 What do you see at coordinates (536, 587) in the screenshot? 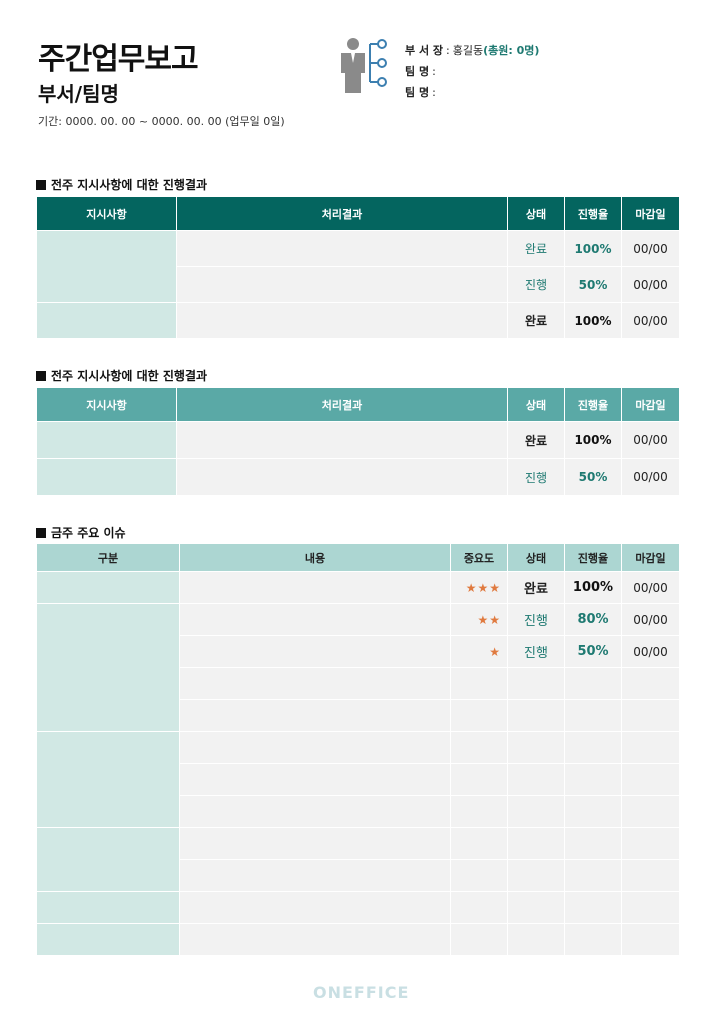
I see `status-cell: 완료` at bounding box center [536, 587].